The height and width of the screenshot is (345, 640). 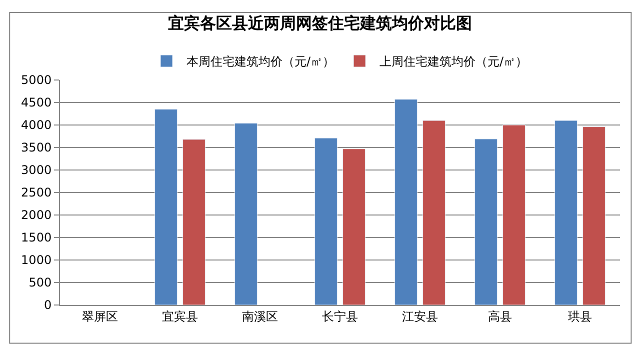 I want to click on y-tick-label: 4500, so click(x=36, y=103).